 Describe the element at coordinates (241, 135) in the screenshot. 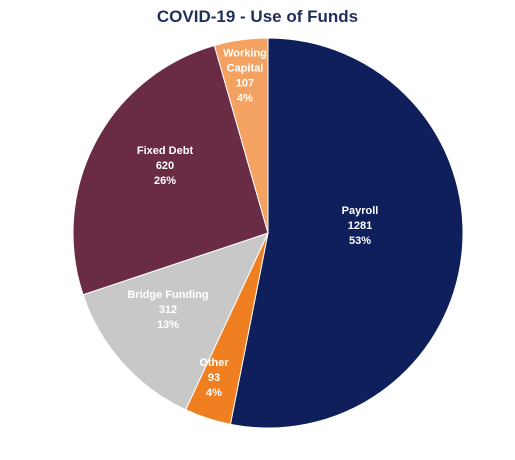

I see `pie-slice-working-capital` at that location.